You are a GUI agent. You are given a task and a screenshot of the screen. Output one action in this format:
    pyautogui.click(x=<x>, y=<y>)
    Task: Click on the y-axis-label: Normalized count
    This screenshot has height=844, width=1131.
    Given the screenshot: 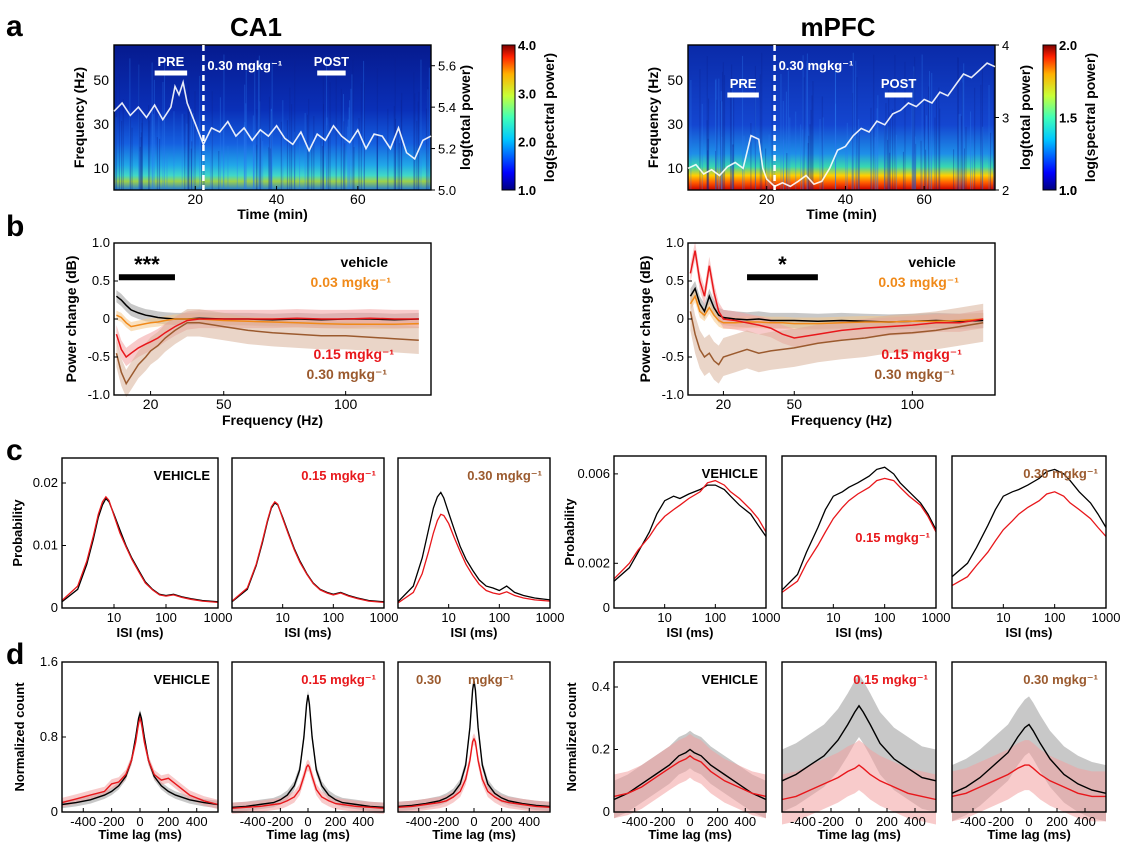 What is the action you would take?
    pyautogui.click(x=19, y=737)
    